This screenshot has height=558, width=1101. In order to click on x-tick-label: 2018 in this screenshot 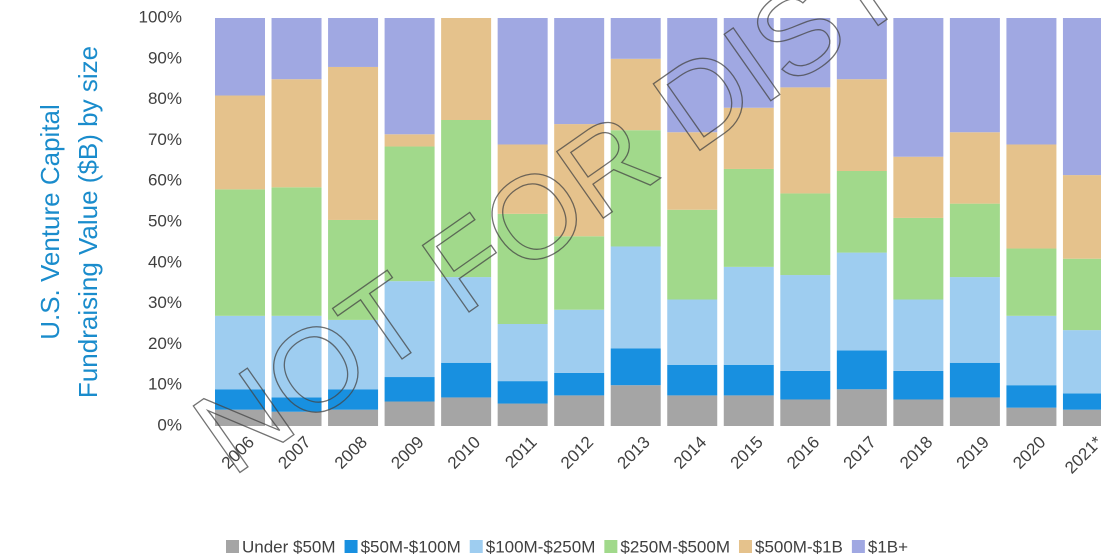, I will do `click(916, 453)`.